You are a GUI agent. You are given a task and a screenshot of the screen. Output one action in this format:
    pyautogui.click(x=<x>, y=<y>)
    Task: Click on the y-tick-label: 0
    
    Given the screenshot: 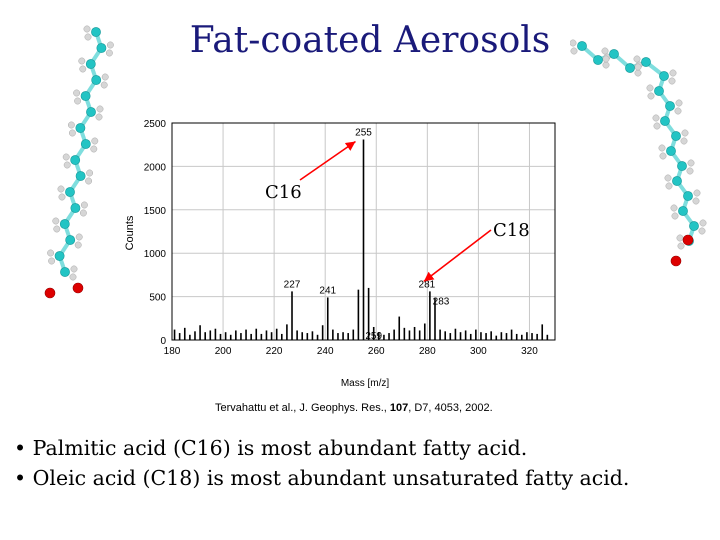 What is the action you would take?
    pyautogui.click(x=163, y=341)
    